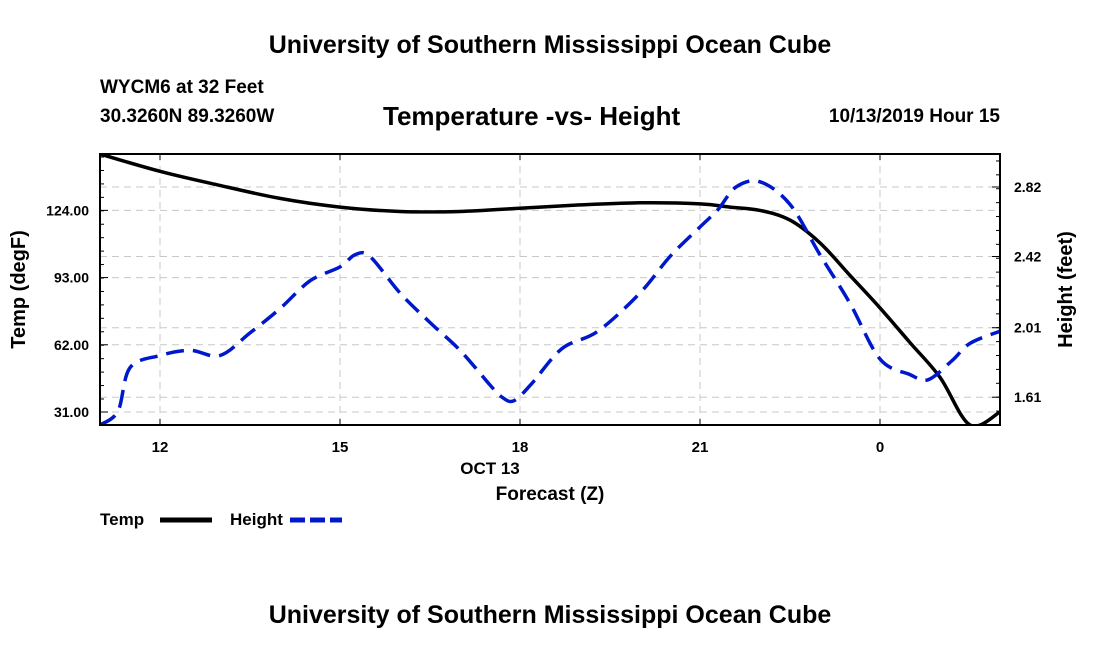 This screenshot has width=1100, height=650. Describe the element at coordinates (1027, 256) in the screenshot. I see `y-right-tick-label: 2.42` at that location.